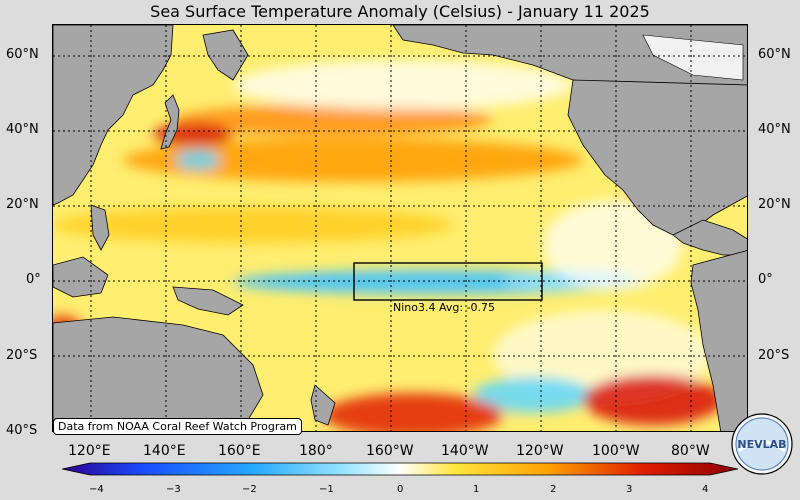 This screenshot has width=800, height=500. I want to click on lon-label-120w: 120°W, so click(540, 451).